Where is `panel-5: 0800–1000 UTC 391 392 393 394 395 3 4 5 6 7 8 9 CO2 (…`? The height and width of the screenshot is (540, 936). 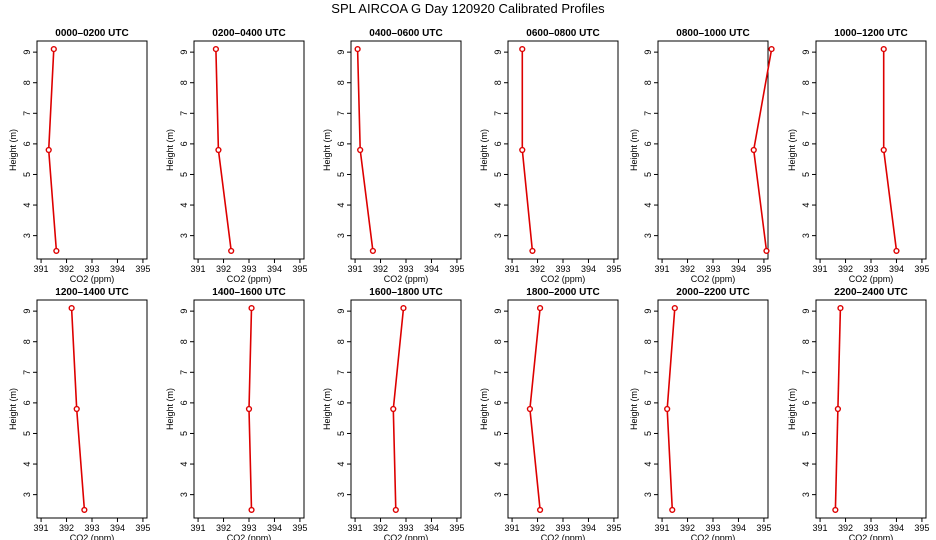 panel-5: 0800–1000 UTC 391 392 393 394 395 3 4 5 6 7 8 9 CO2 (… is located at coordinates (702, 156).